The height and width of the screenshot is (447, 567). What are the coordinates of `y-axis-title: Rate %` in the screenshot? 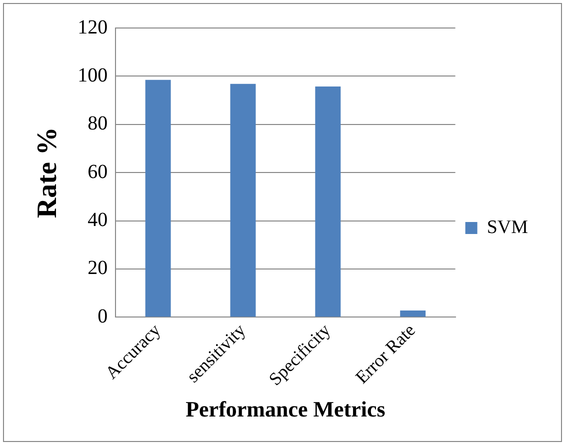 It's located at (48, 172).